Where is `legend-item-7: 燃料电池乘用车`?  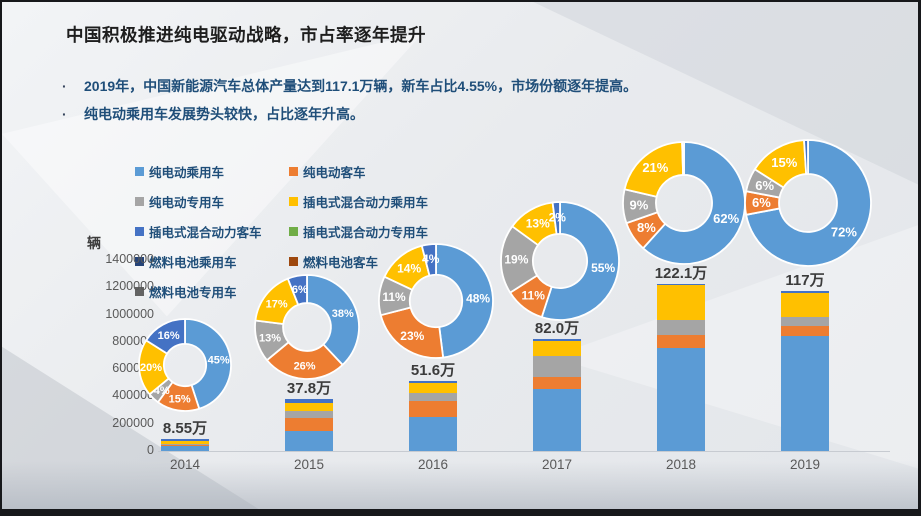
legend-item-7: 燃料电池乘用车 is located at coordinates (211, 261).